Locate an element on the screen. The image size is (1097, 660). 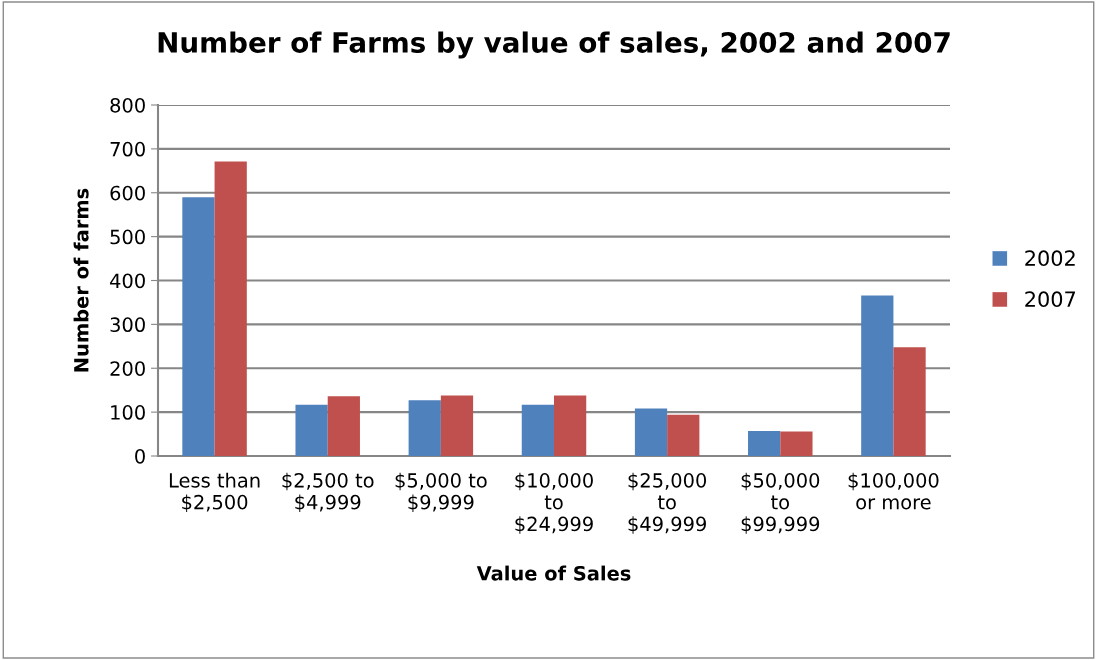
x-axis-title: Value of Sales is located at coordinates (553, 573).